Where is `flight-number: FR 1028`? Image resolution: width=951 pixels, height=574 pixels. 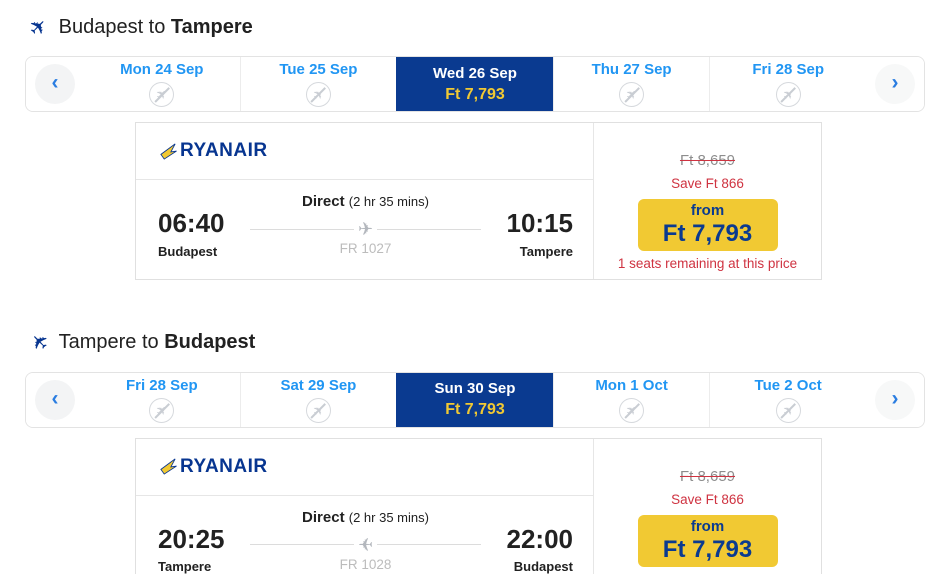
flight-number: FR 1028 is located at coordinates (365, 564).